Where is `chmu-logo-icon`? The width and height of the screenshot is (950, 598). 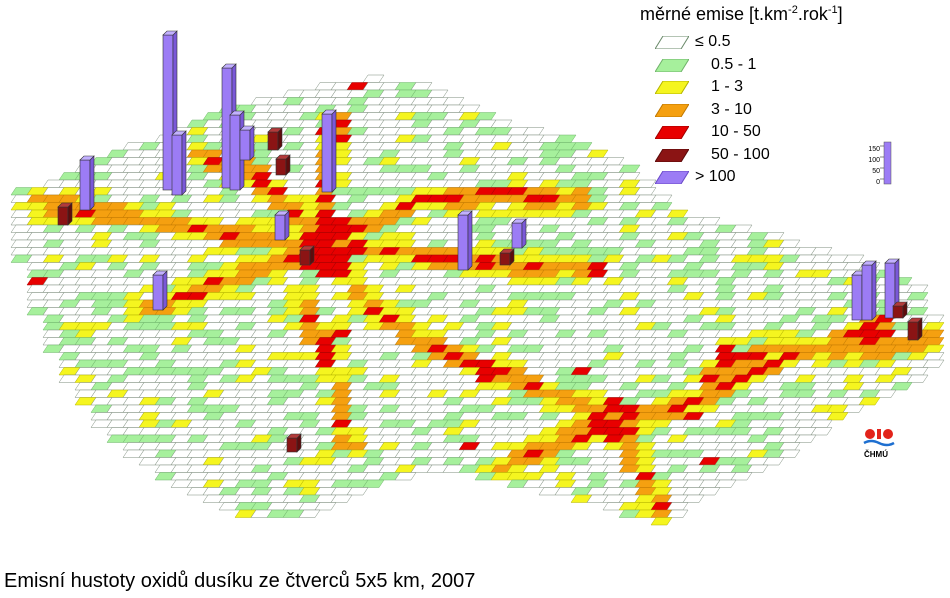
chmu-logo-icon is located at coordinates (879, 438).